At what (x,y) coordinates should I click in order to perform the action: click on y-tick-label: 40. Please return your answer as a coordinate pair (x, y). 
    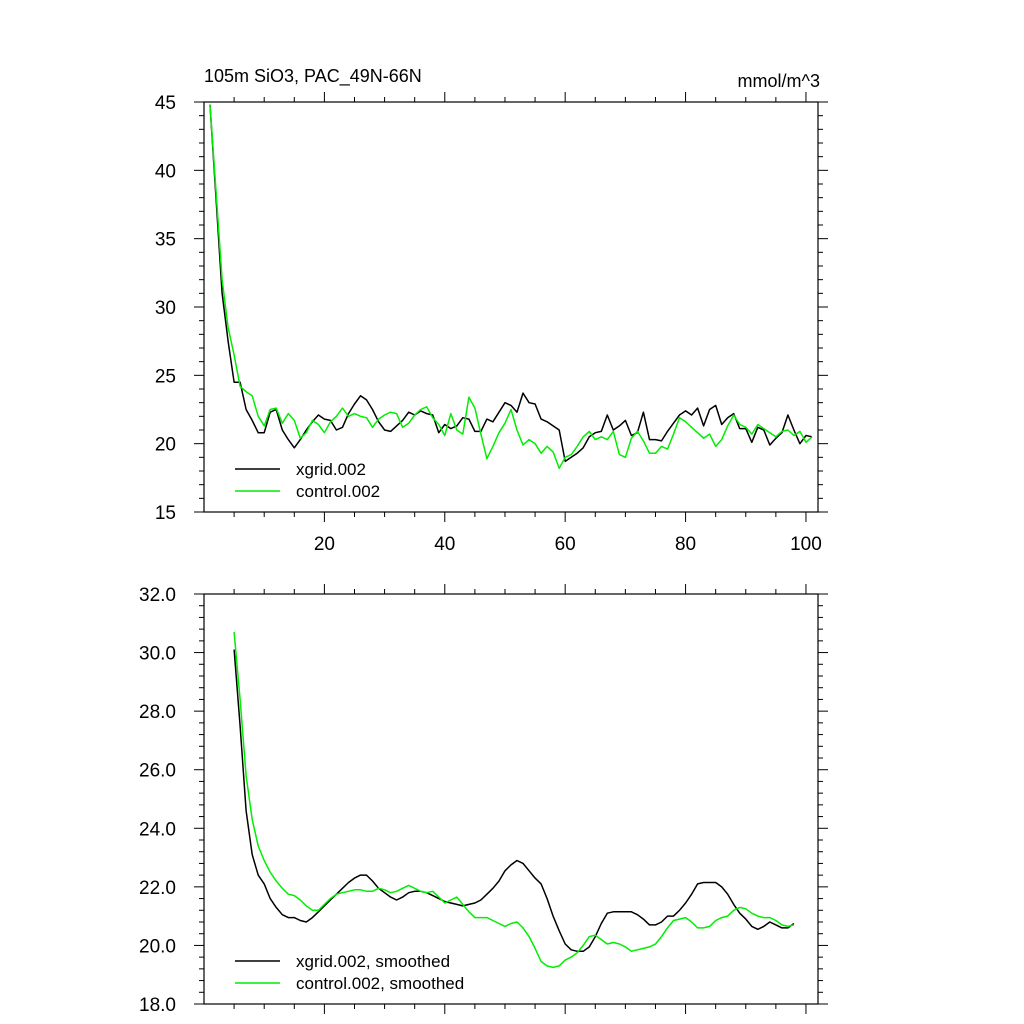
    Looking at the image, I should click on (165, 171).